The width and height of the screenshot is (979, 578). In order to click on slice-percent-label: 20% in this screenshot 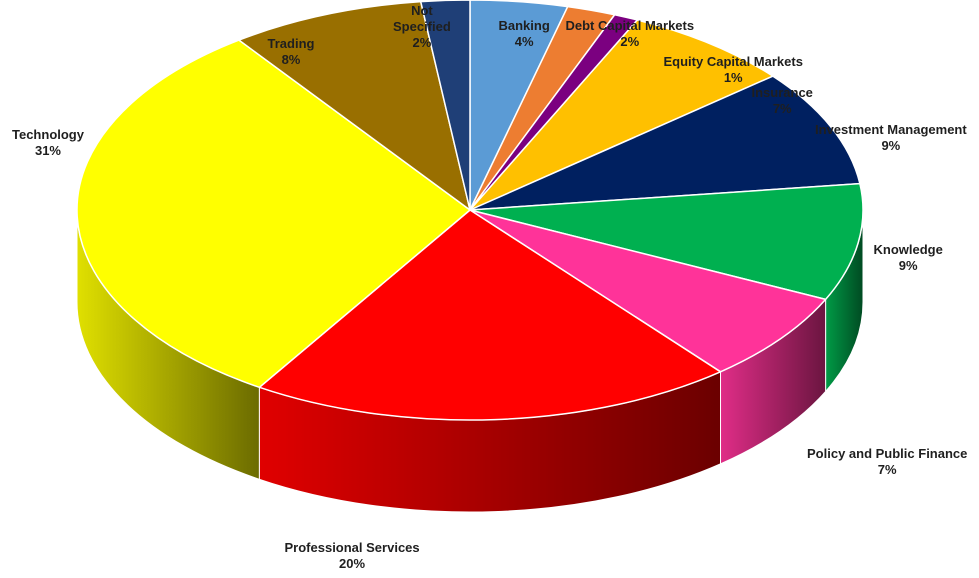, I will do `click(352, 563)`.